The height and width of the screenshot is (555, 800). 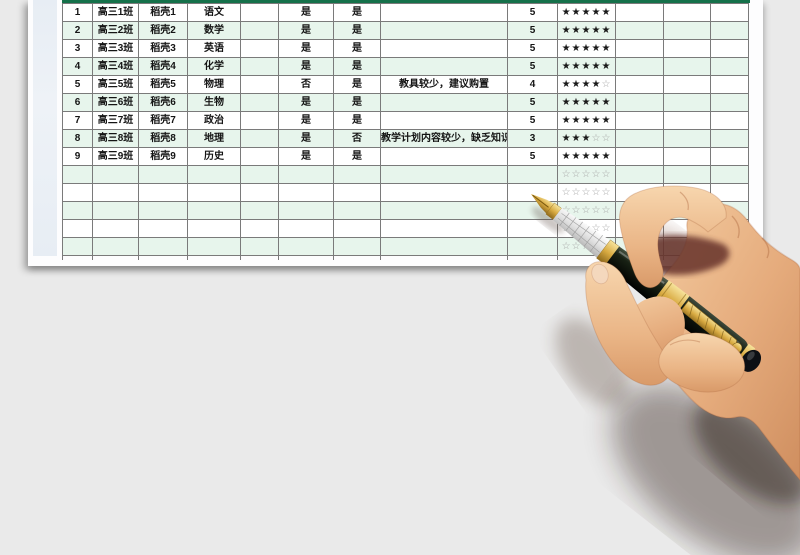 I want to click on middle-finger, so click(x=702, y=362).